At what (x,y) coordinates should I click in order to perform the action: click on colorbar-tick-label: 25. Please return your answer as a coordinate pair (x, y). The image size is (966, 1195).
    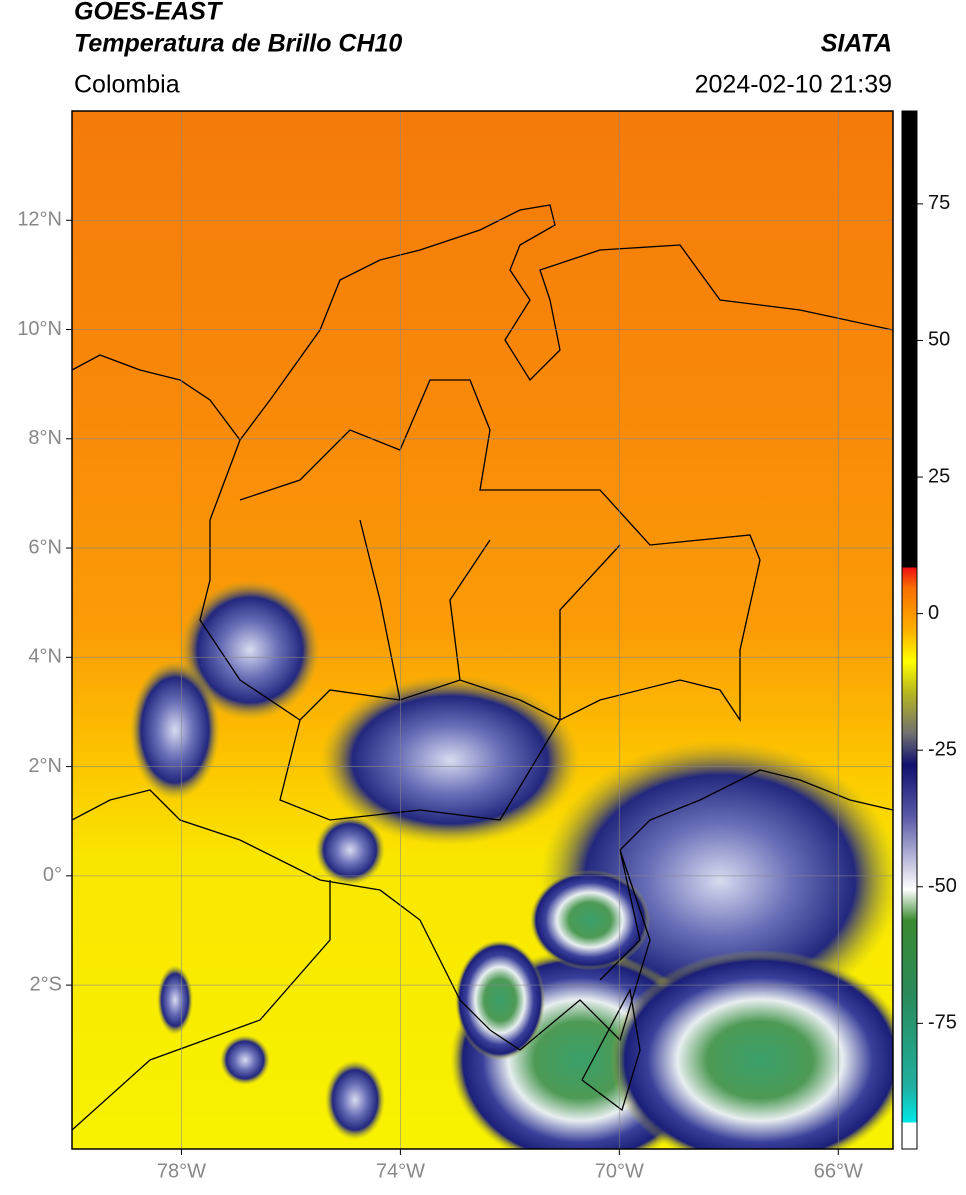
    Looking at the image, I should click on (939, 476).